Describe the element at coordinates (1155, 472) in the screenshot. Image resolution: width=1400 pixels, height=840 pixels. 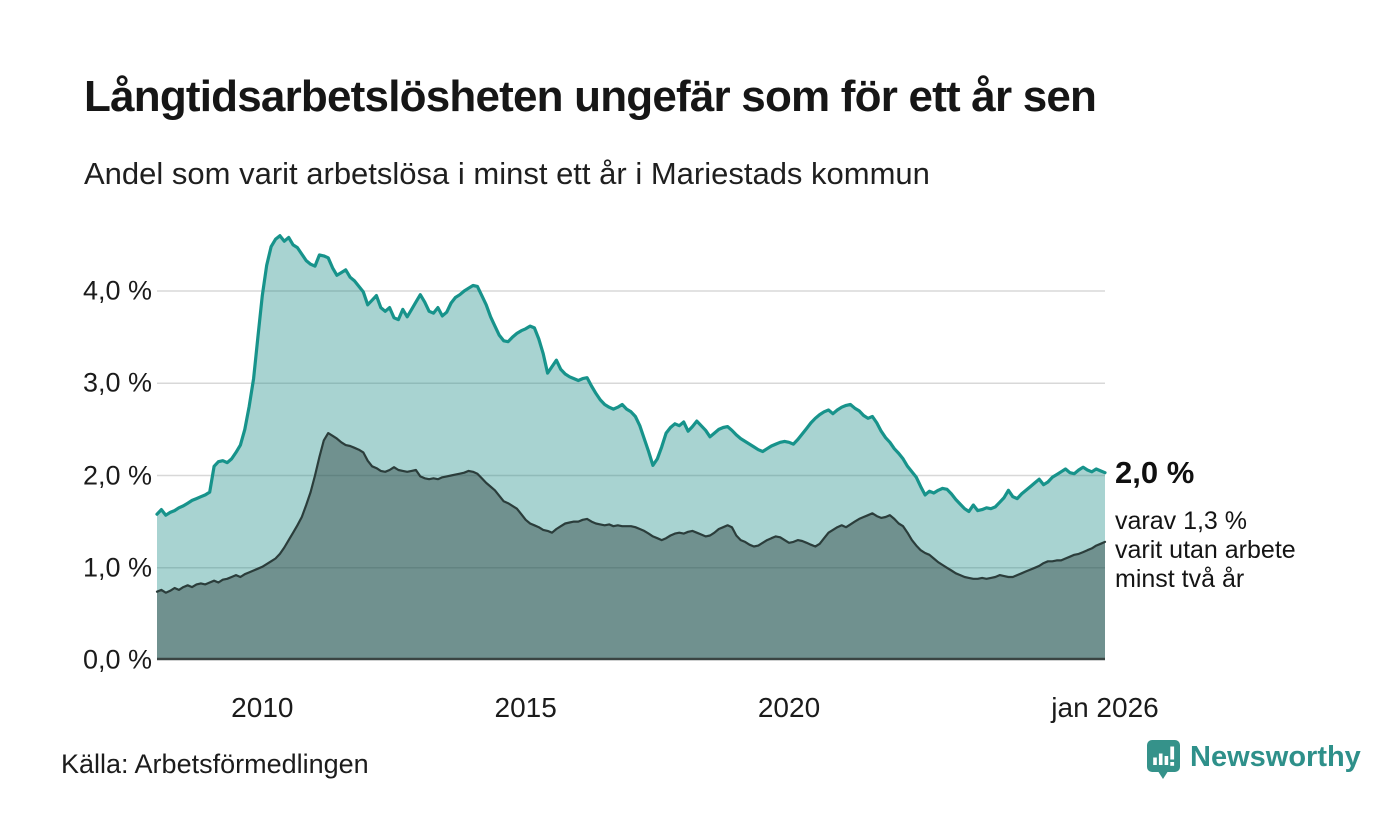
I see `latest-value-label: 2,0 %` at that location.